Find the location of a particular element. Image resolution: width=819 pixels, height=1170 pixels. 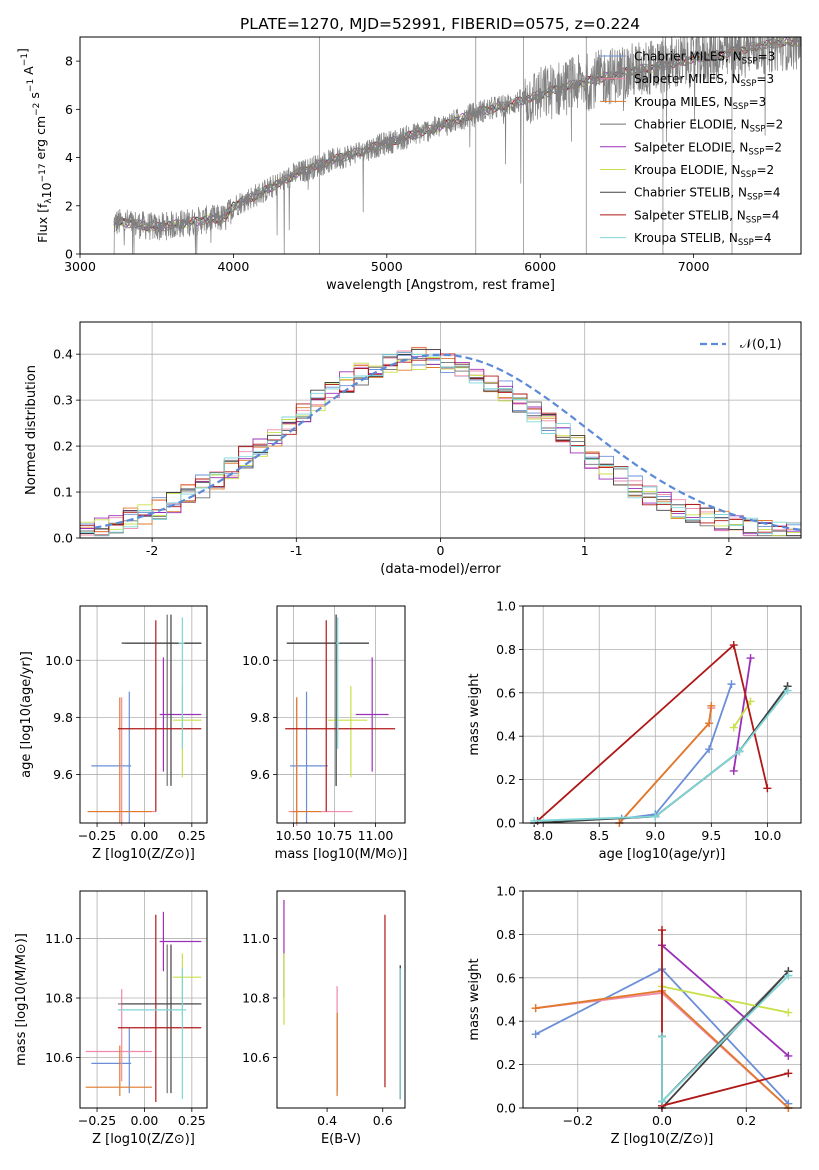

x-tick-label: 9.5 is located at coordinates (711, 835).